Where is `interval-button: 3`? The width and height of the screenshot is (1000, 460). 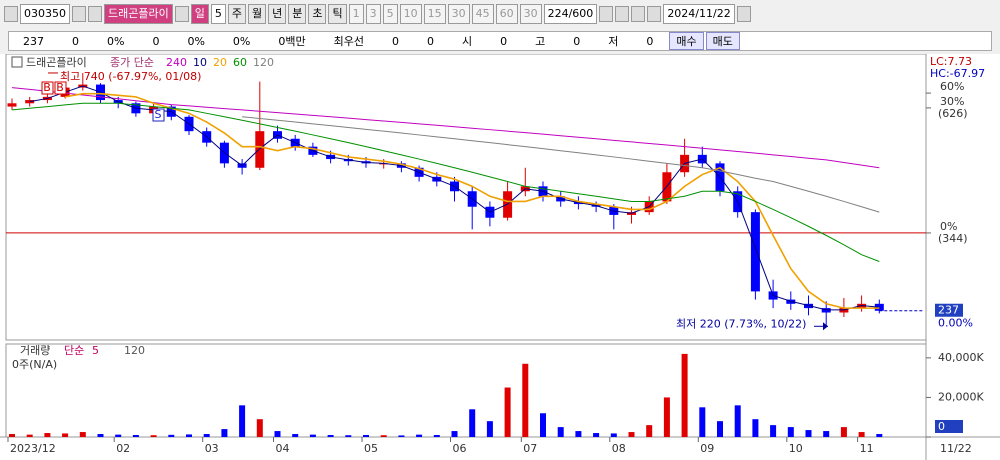 interval-button: 3 is located at coordinates (373, 14).